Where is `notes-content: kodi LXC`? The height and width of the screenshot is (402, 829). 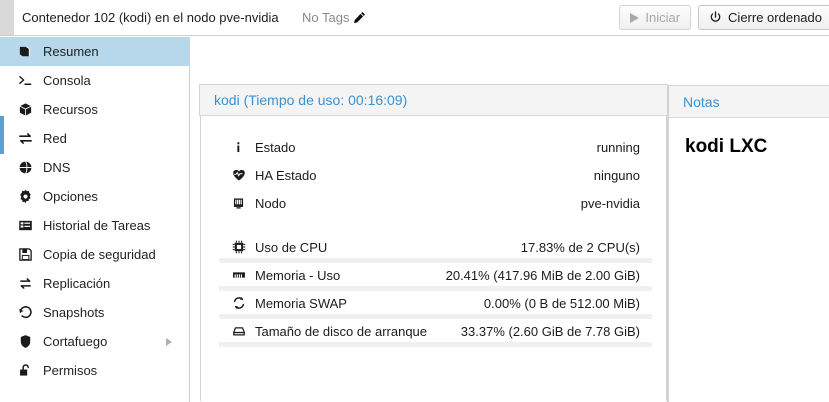 notes-content: kodi LXC is located at coordinates (726, 146).